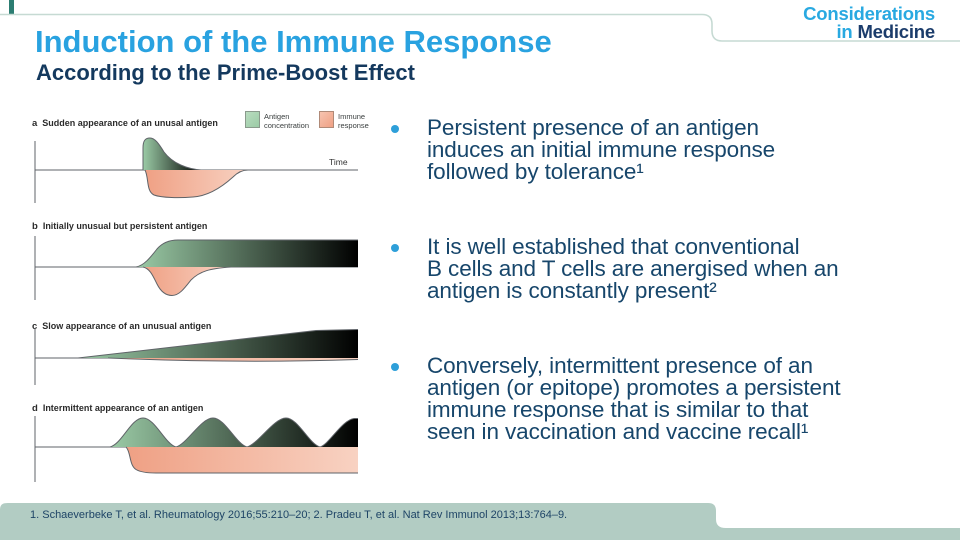 This screenshot has height=540, width=960. I want to click on brand-logo: Considerations in Medicine, so click(869, 22).